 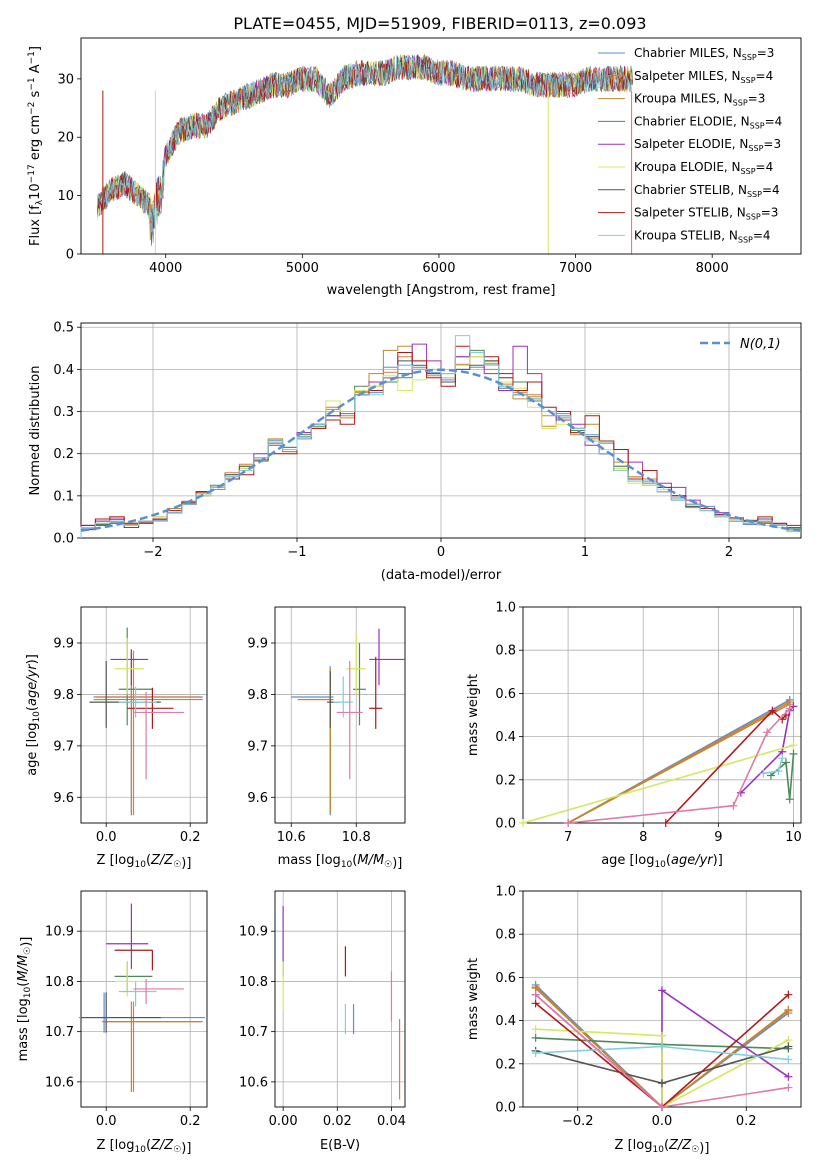 I want to click on age_vs_Z-ytick-label: 9.9, so click(x=63, y=644).